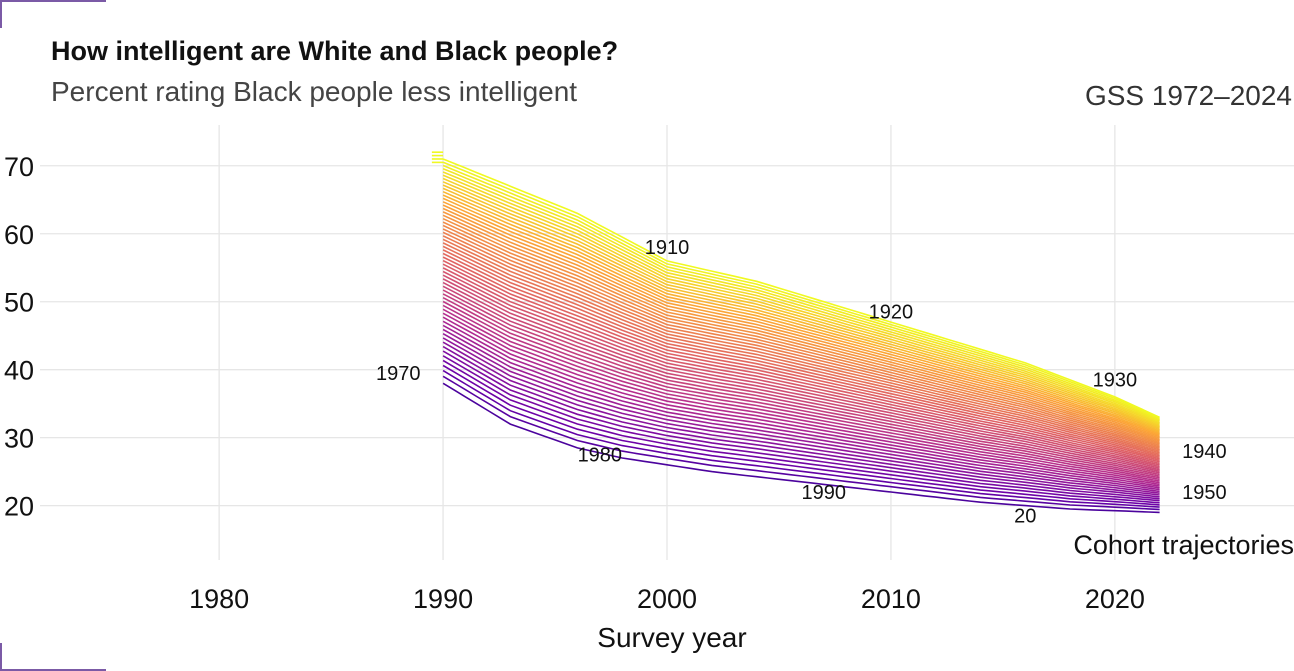  I want to click on corner-mark-bottom, so click(53, 670).